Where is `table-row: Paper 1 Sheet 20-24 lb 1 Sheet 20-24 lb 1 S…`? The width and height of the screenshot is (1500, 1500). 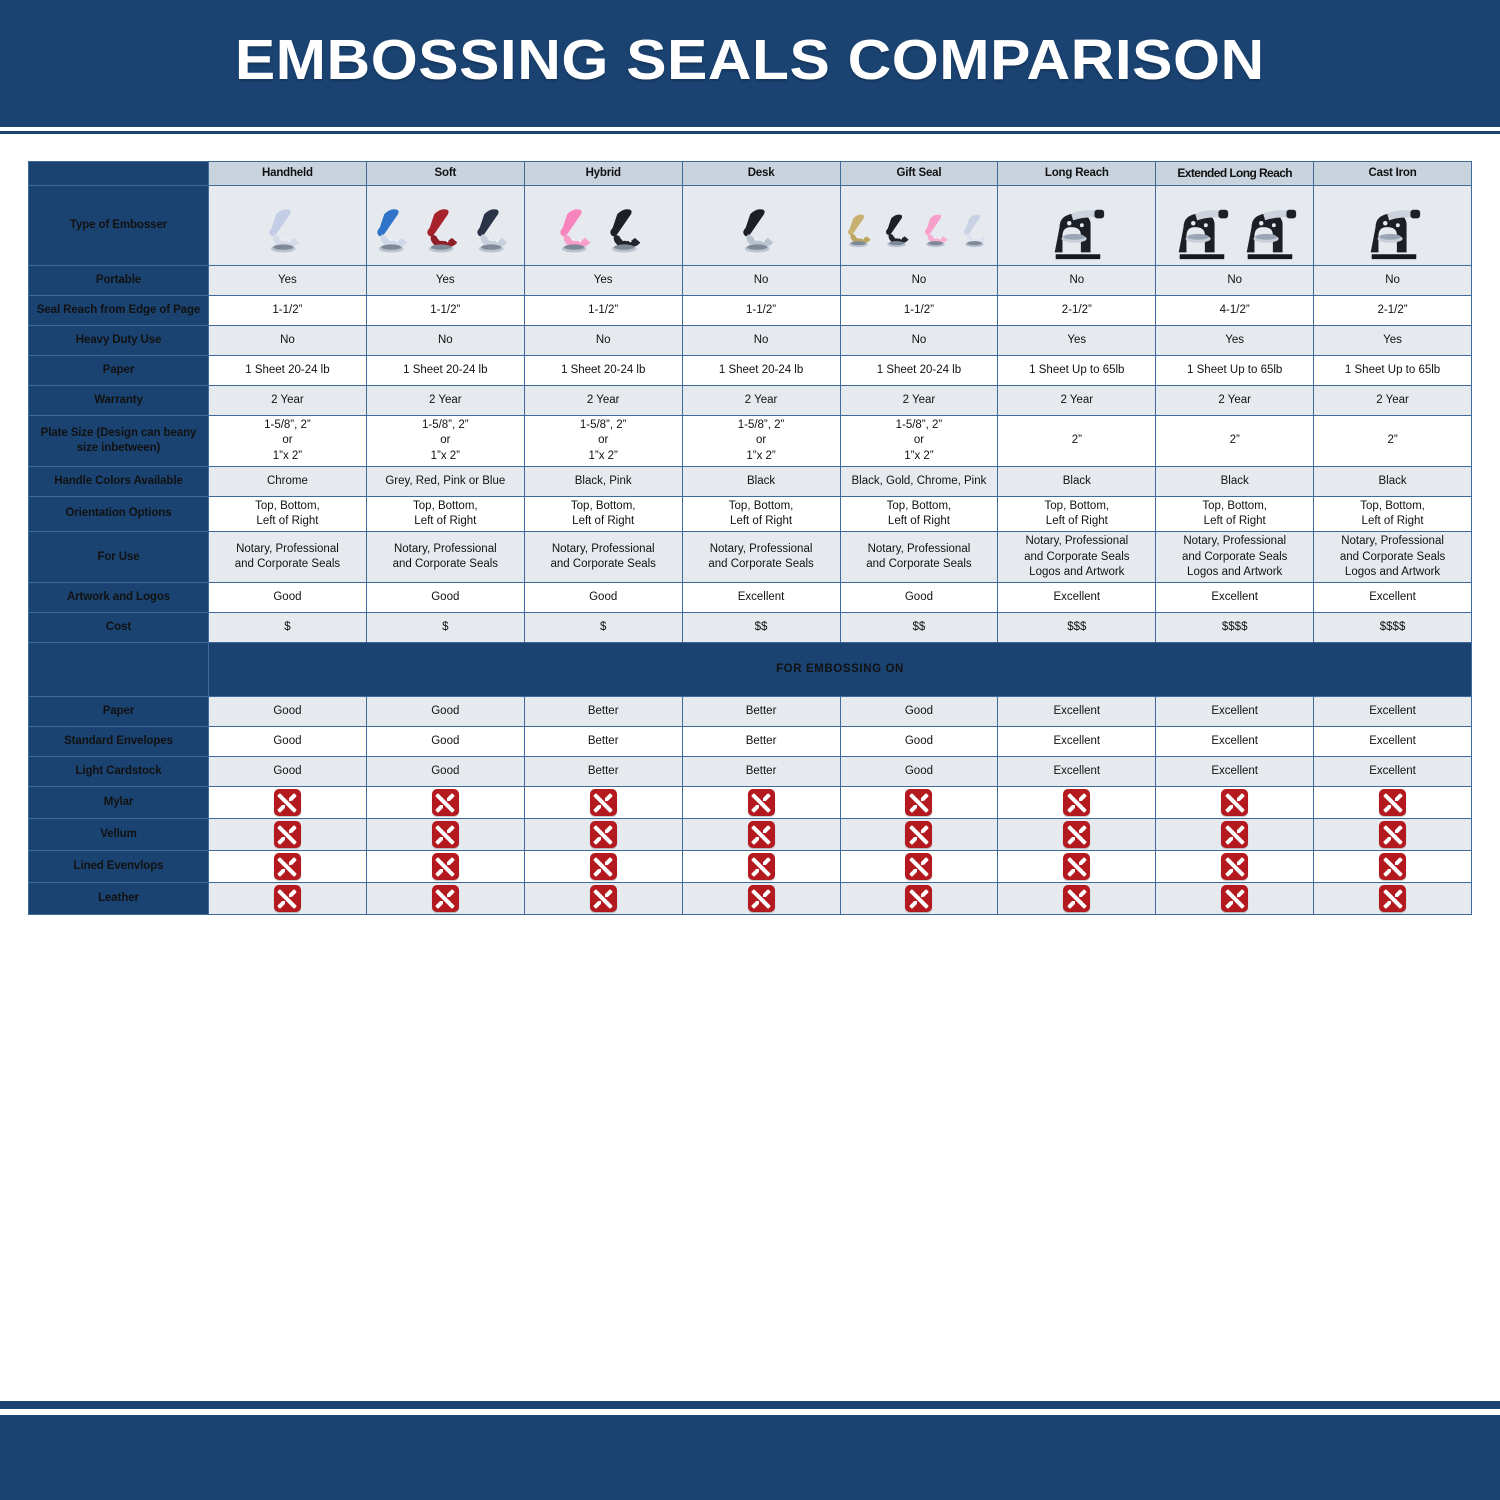
table-row: Paper 1 Sheet 20-24 lb 1 Sheet 20-24 lb 1 S… is located at coordinates (750, 370).